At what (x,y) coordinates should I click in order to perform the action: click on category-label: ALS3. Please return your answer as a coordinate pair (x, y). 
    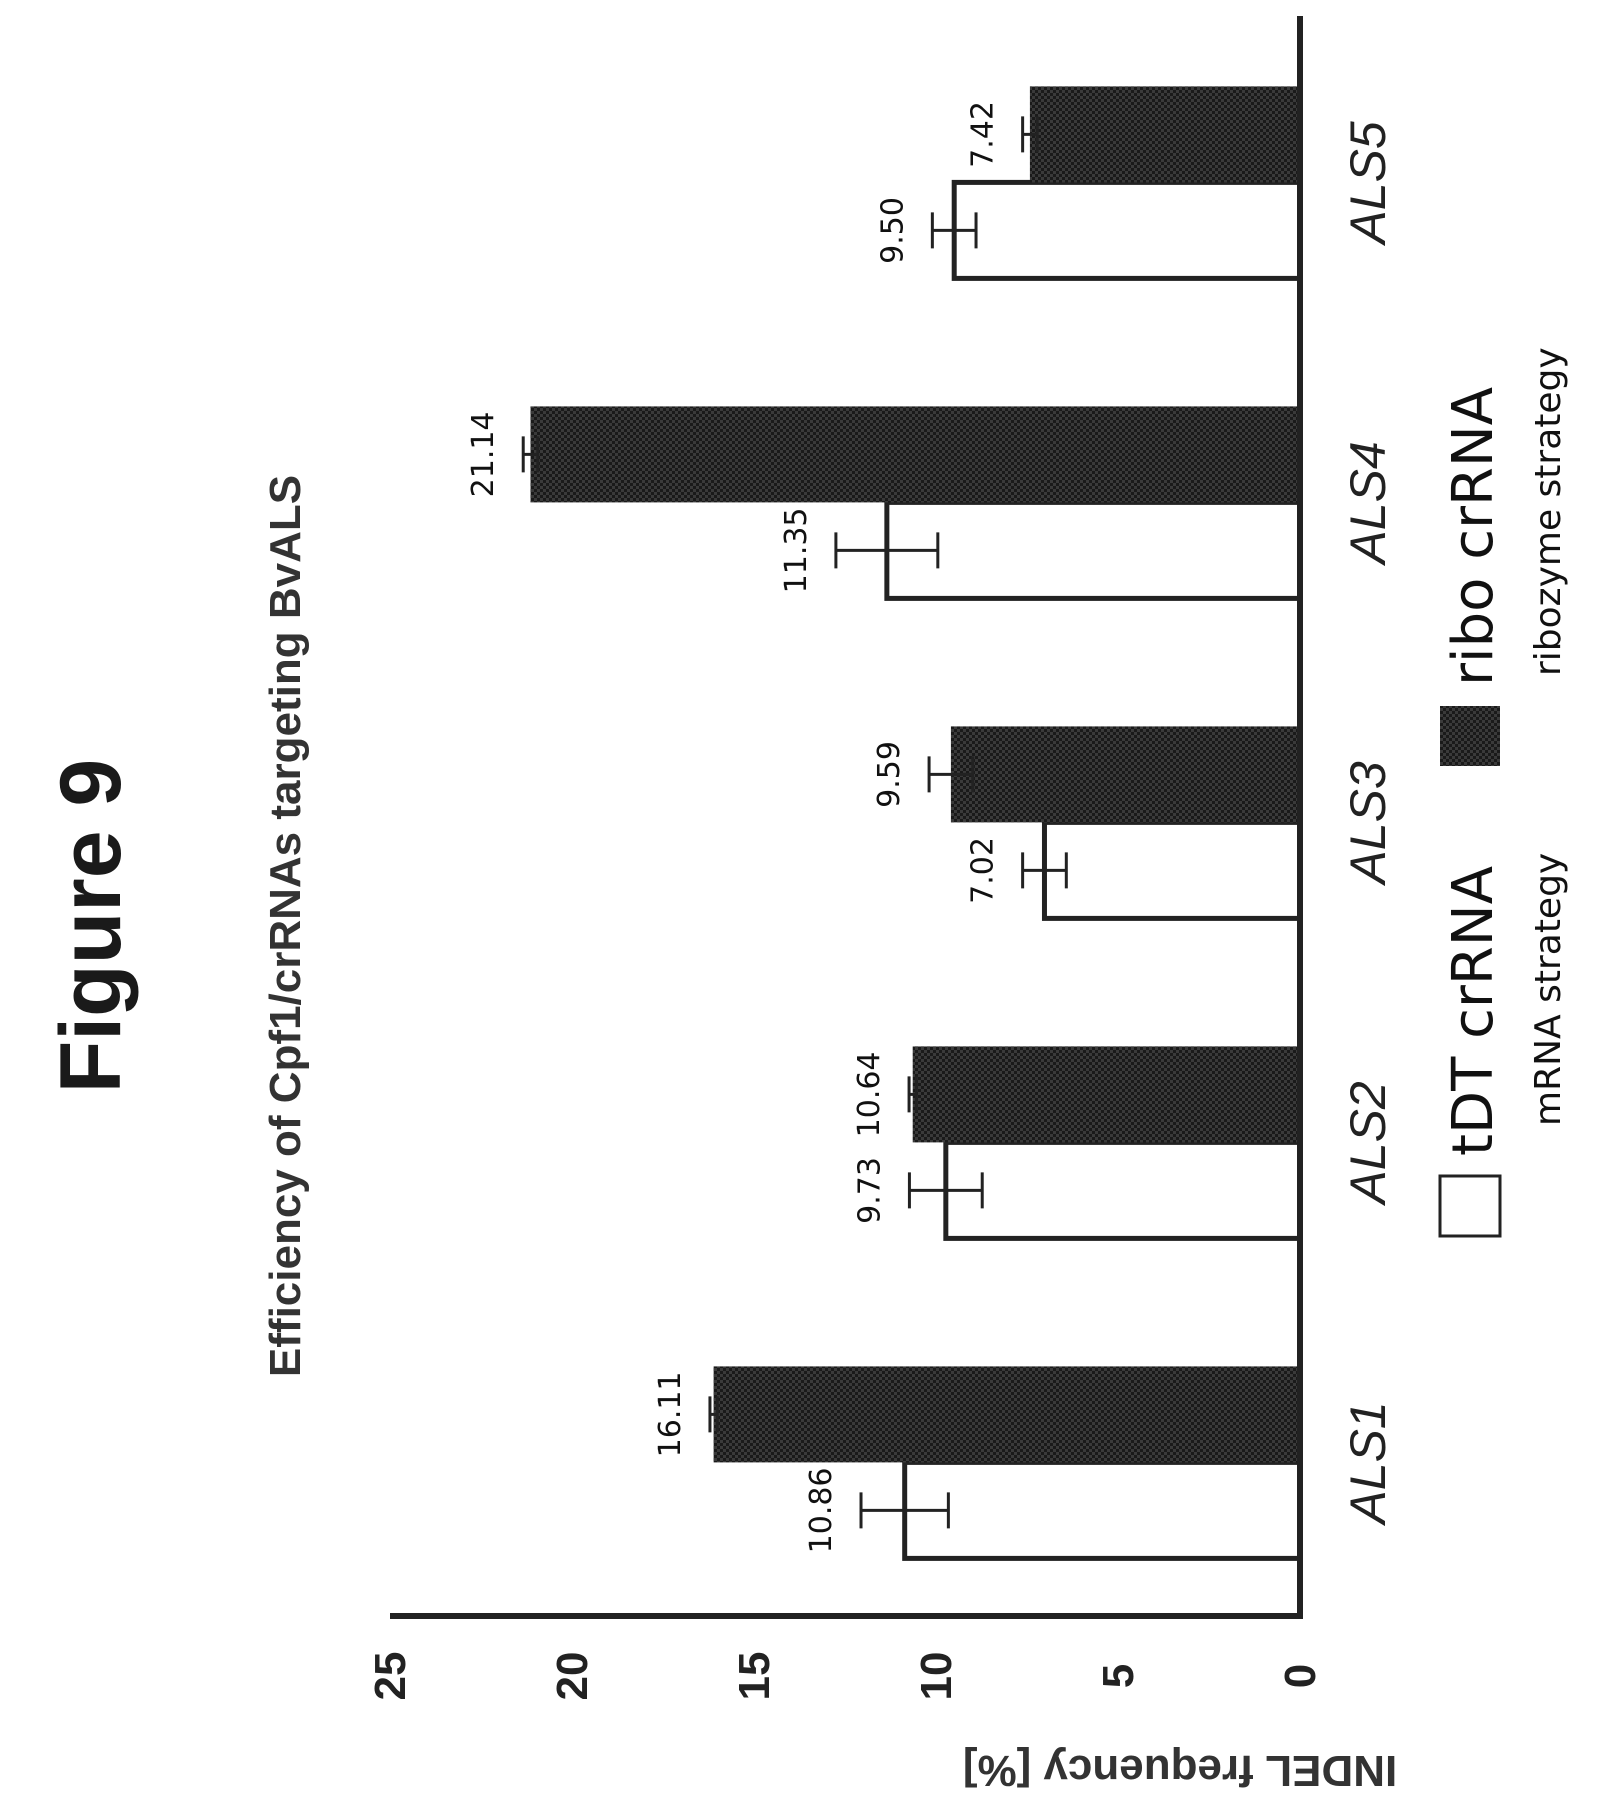
    Looking at the image, I should click on (1368, 824).